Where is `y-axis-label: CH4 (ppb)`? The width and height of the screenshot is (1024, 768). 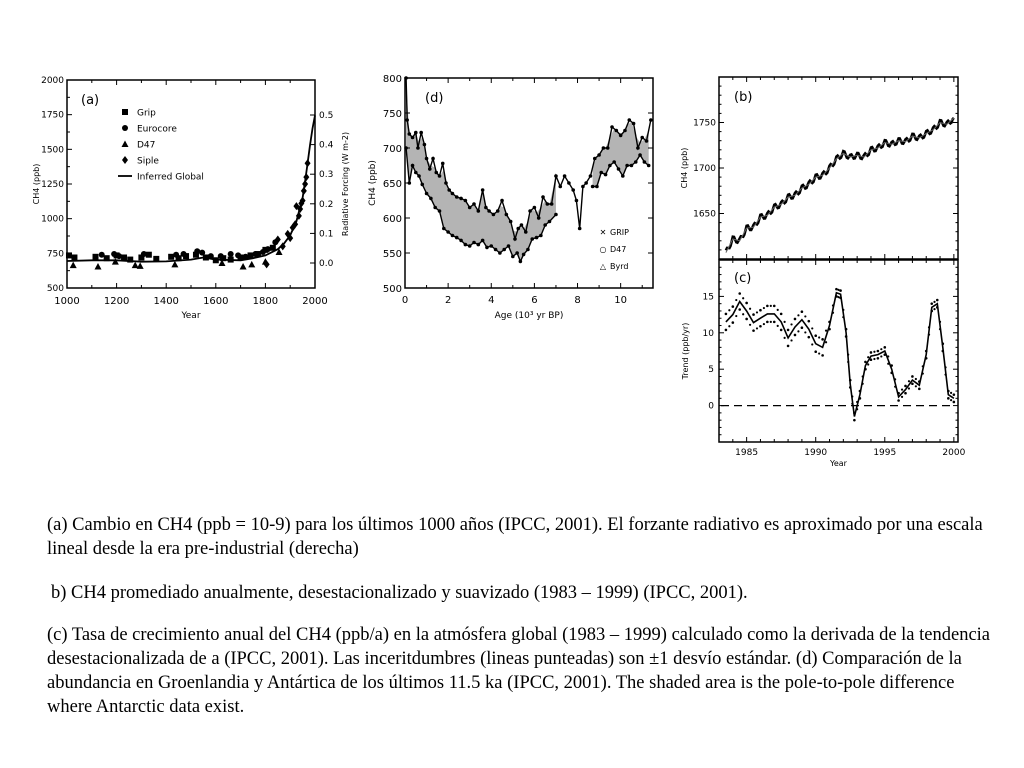 y-axis-label: CH4 (ppb) is located at coordinates (373, 183).